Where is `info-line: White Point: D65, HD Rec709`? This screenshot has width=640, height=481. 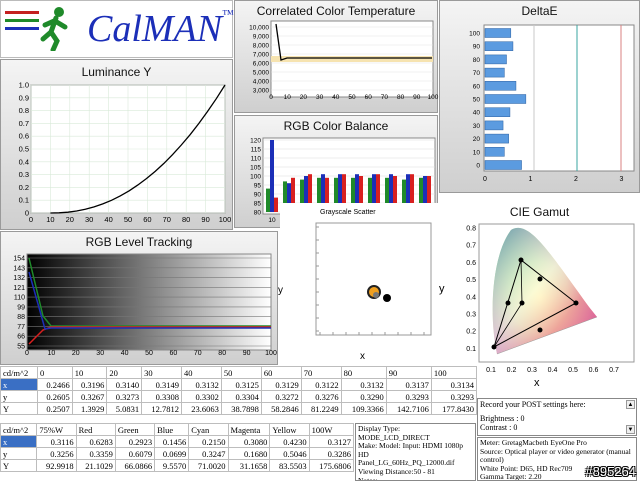 info-line: White Point: D65, HD Rec709 is located at coordinates (526, 468).